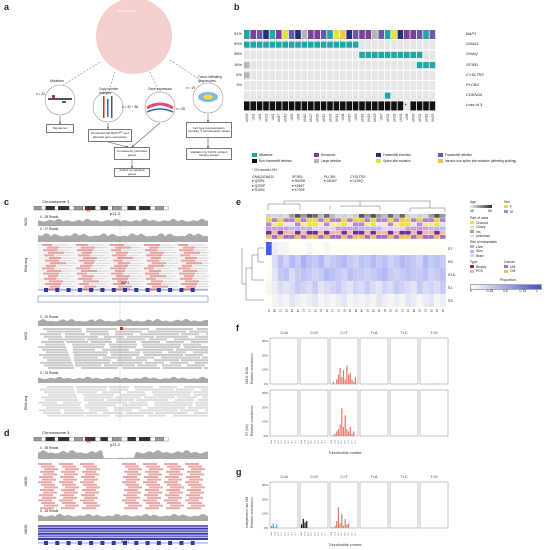 The image size is (550, 550). What do you see at coordinates (298, 183) in the screenshot?
I see `variant-group: SF3B1: ▾ R625H ▾ K666T ▾ K700E` at bounding box center [298, 183].